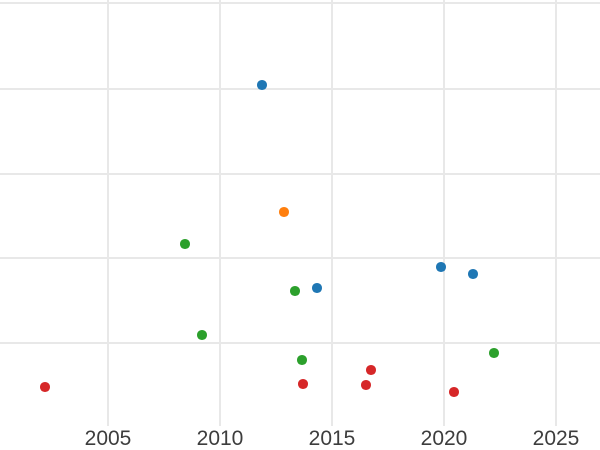 This screenshot has height=450, width=600. Describe the element at coordinates (284, 212) in the screenshot. I see `scatter-point-orange` at that location.